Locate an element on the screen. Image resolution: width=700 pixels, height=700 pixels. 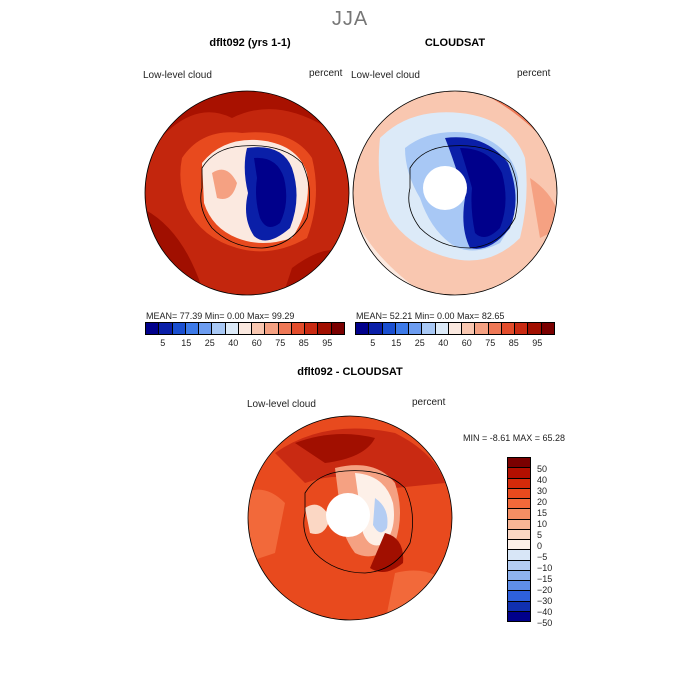
left-panel-title: dflt092 (yrs 1-1) is located at coordinates (250, 43).